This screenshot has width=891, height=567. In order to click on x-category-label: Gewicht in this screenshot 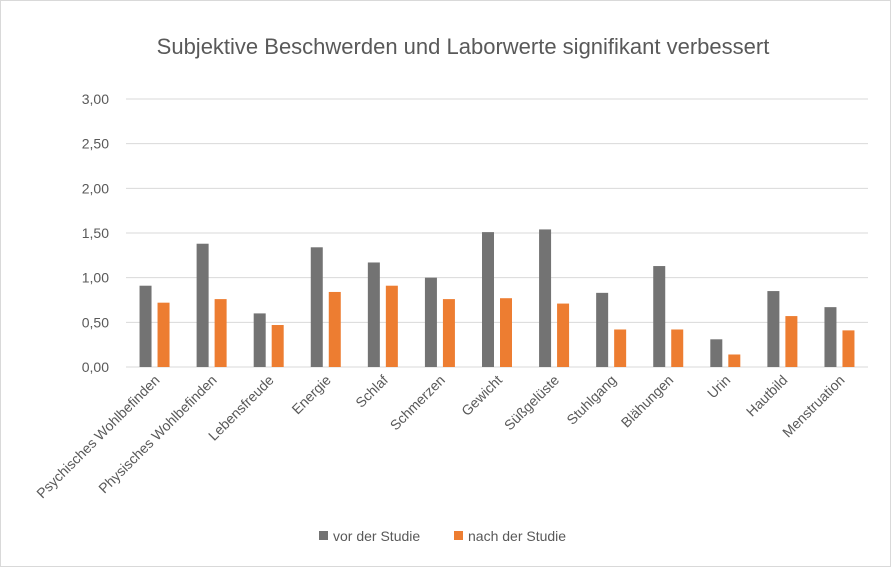, I will do `click(481, 395)`.